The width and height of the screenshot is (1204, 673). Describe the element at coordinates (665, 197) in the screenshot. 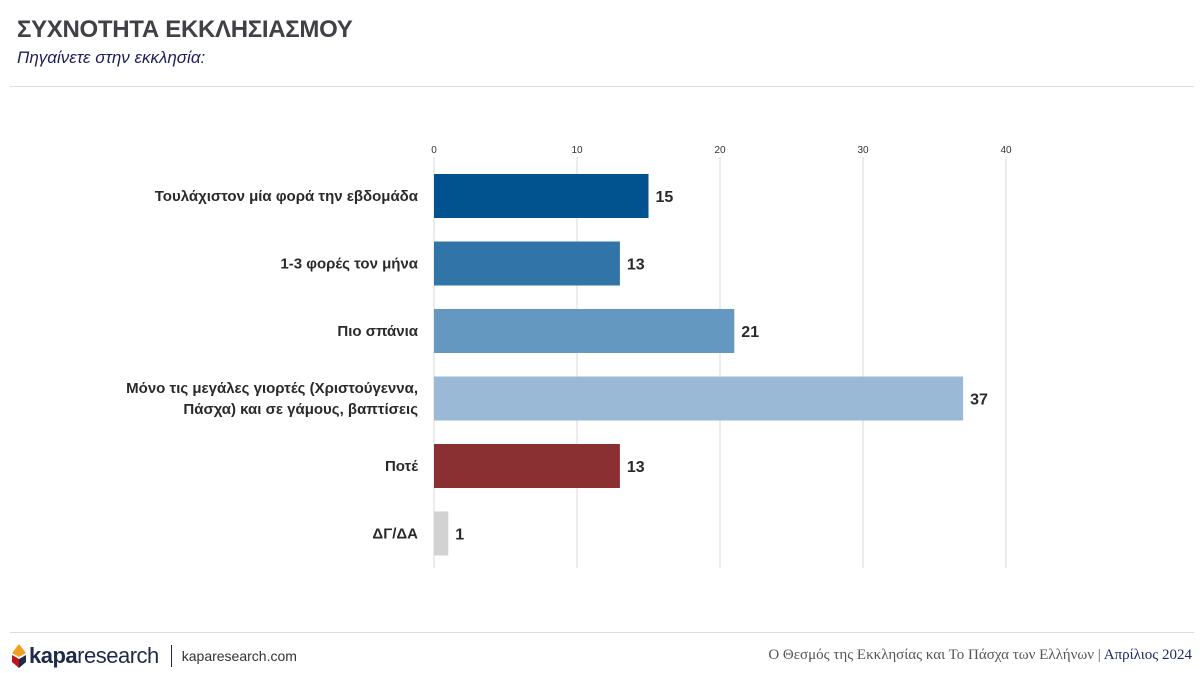

I see `bar-value-label: 15` at that location.